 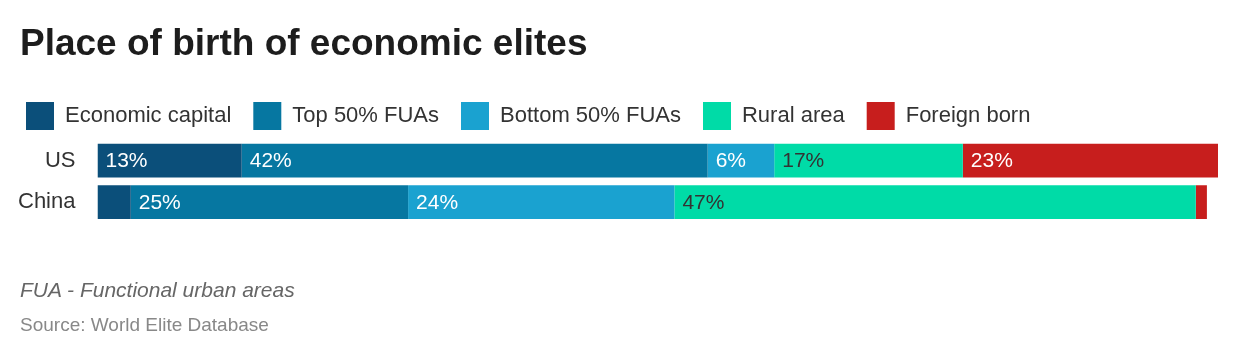 What do you see at coordinates (991, 160) in the screenshot?
I see `data-label: 23%` at bounding box center [991, 160].